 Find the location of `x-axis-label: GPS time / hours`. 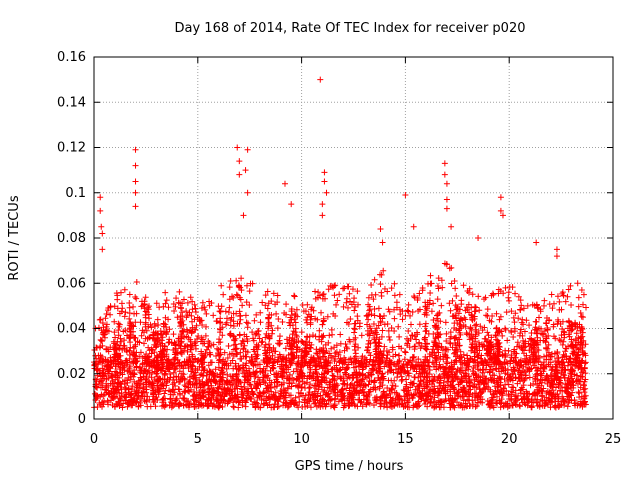

x-axis-label: GPS time / hours is located at coordinates (349, 466).